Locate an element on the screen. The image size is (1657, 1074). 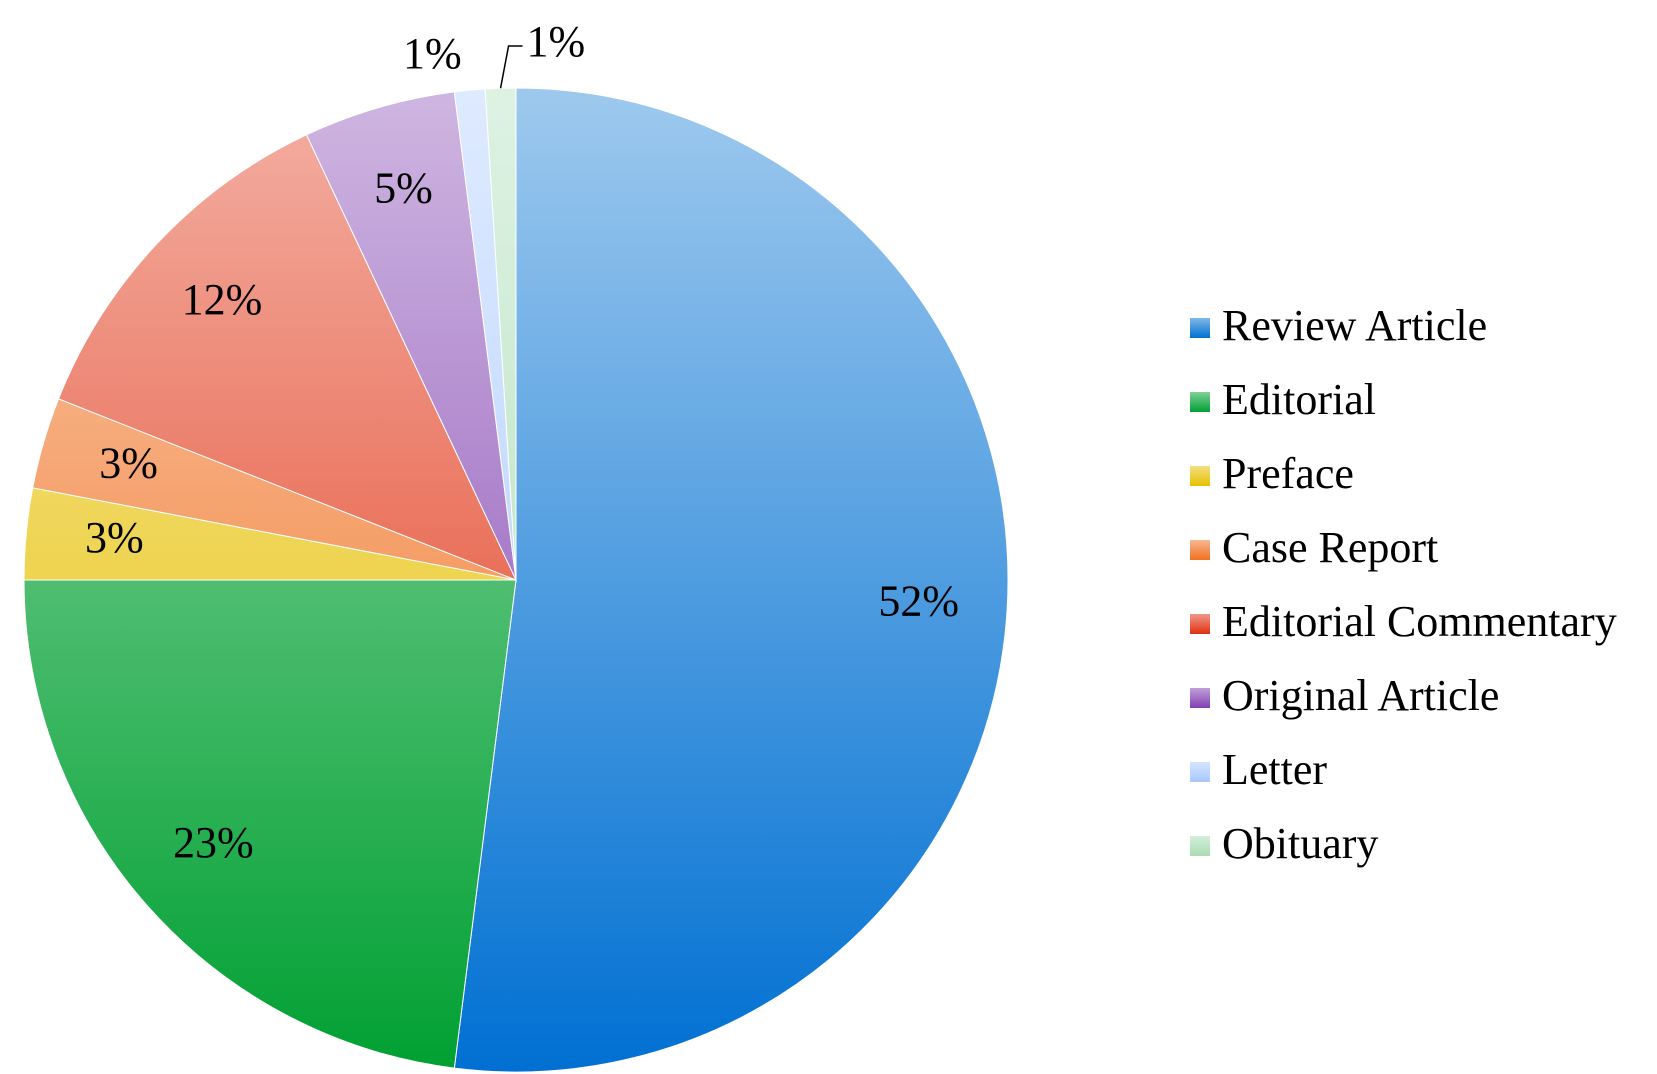
legend-label: Obituary is located at coordinates (1300, 843).